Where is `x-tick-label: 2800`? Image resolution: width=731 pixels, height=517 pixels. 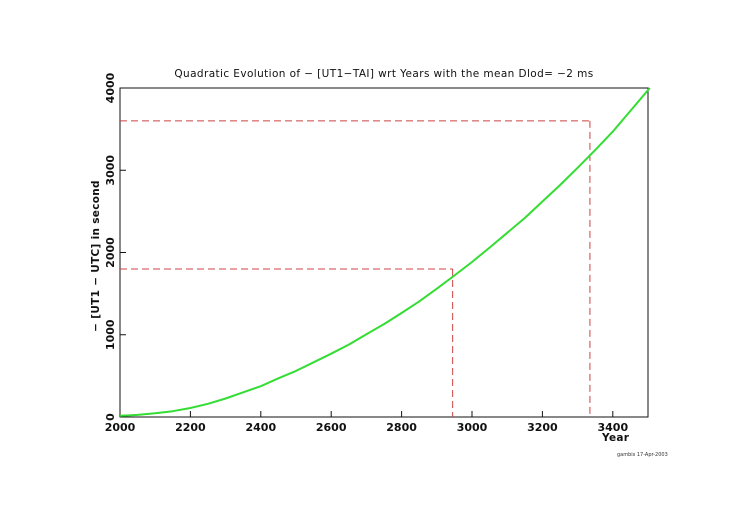 x-tick-label: 2800 is located at coordinates (401, 427).